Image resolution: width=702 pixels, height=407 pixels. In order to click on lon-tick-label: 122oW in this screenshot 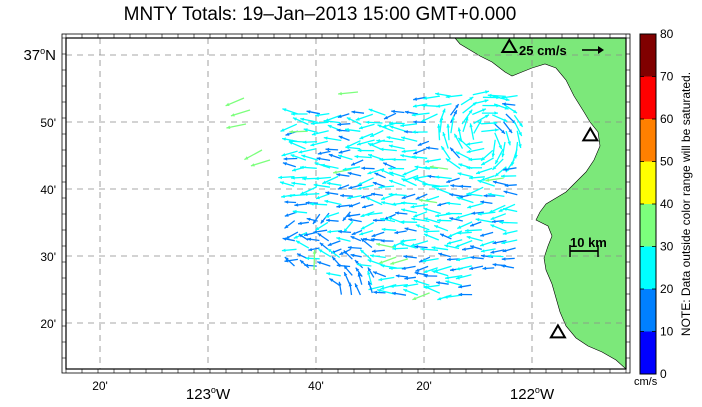, I will do `click(532, 394)`.